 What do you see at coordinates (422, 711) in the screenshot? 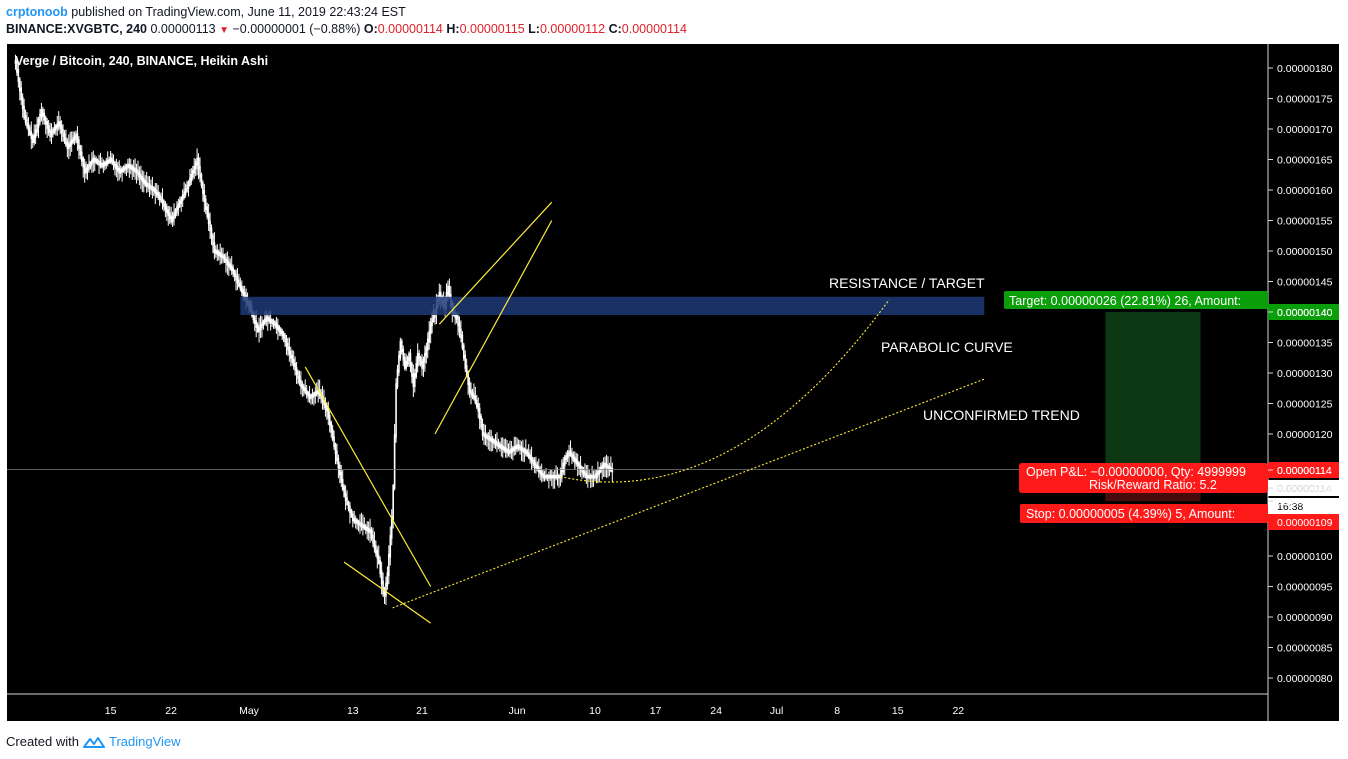
I see `x-tick-label: 21` at bounding box center [422, 711].